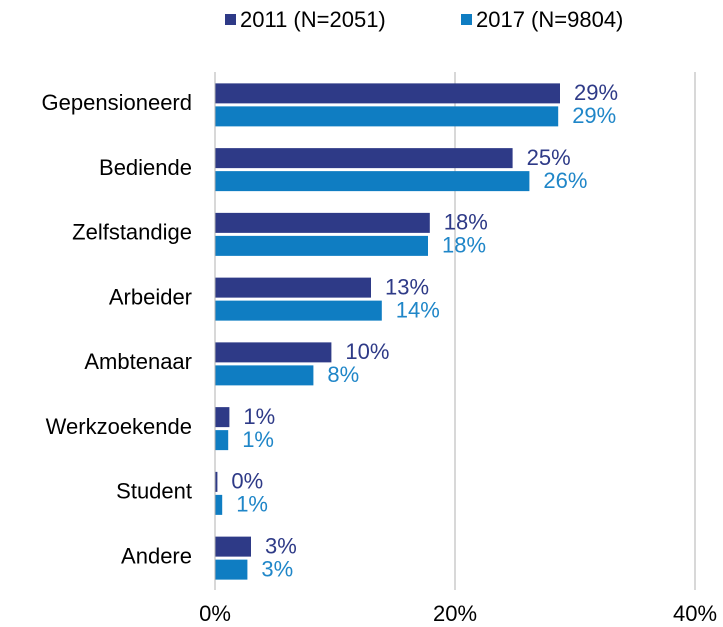 The image size is (723, 627). Describe the element at coordinates (343, 374) in the screenshot. I see `value-label: 8%` at that location.